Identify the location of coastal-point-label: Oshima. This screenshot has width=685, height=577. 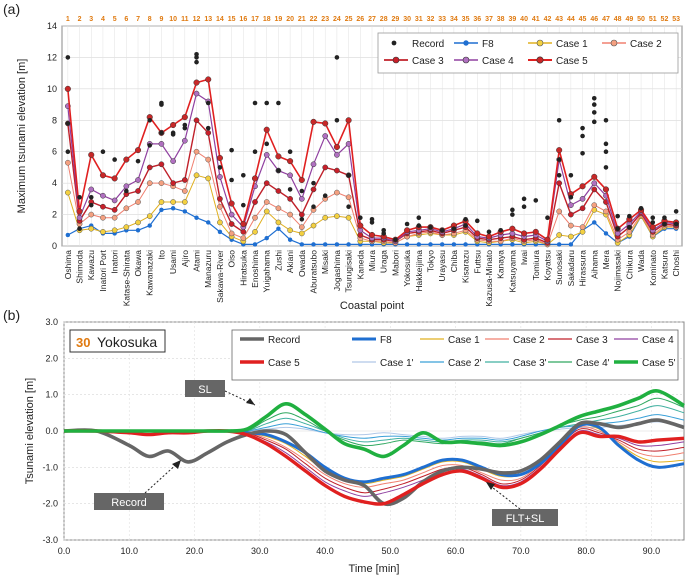
(68, 265).